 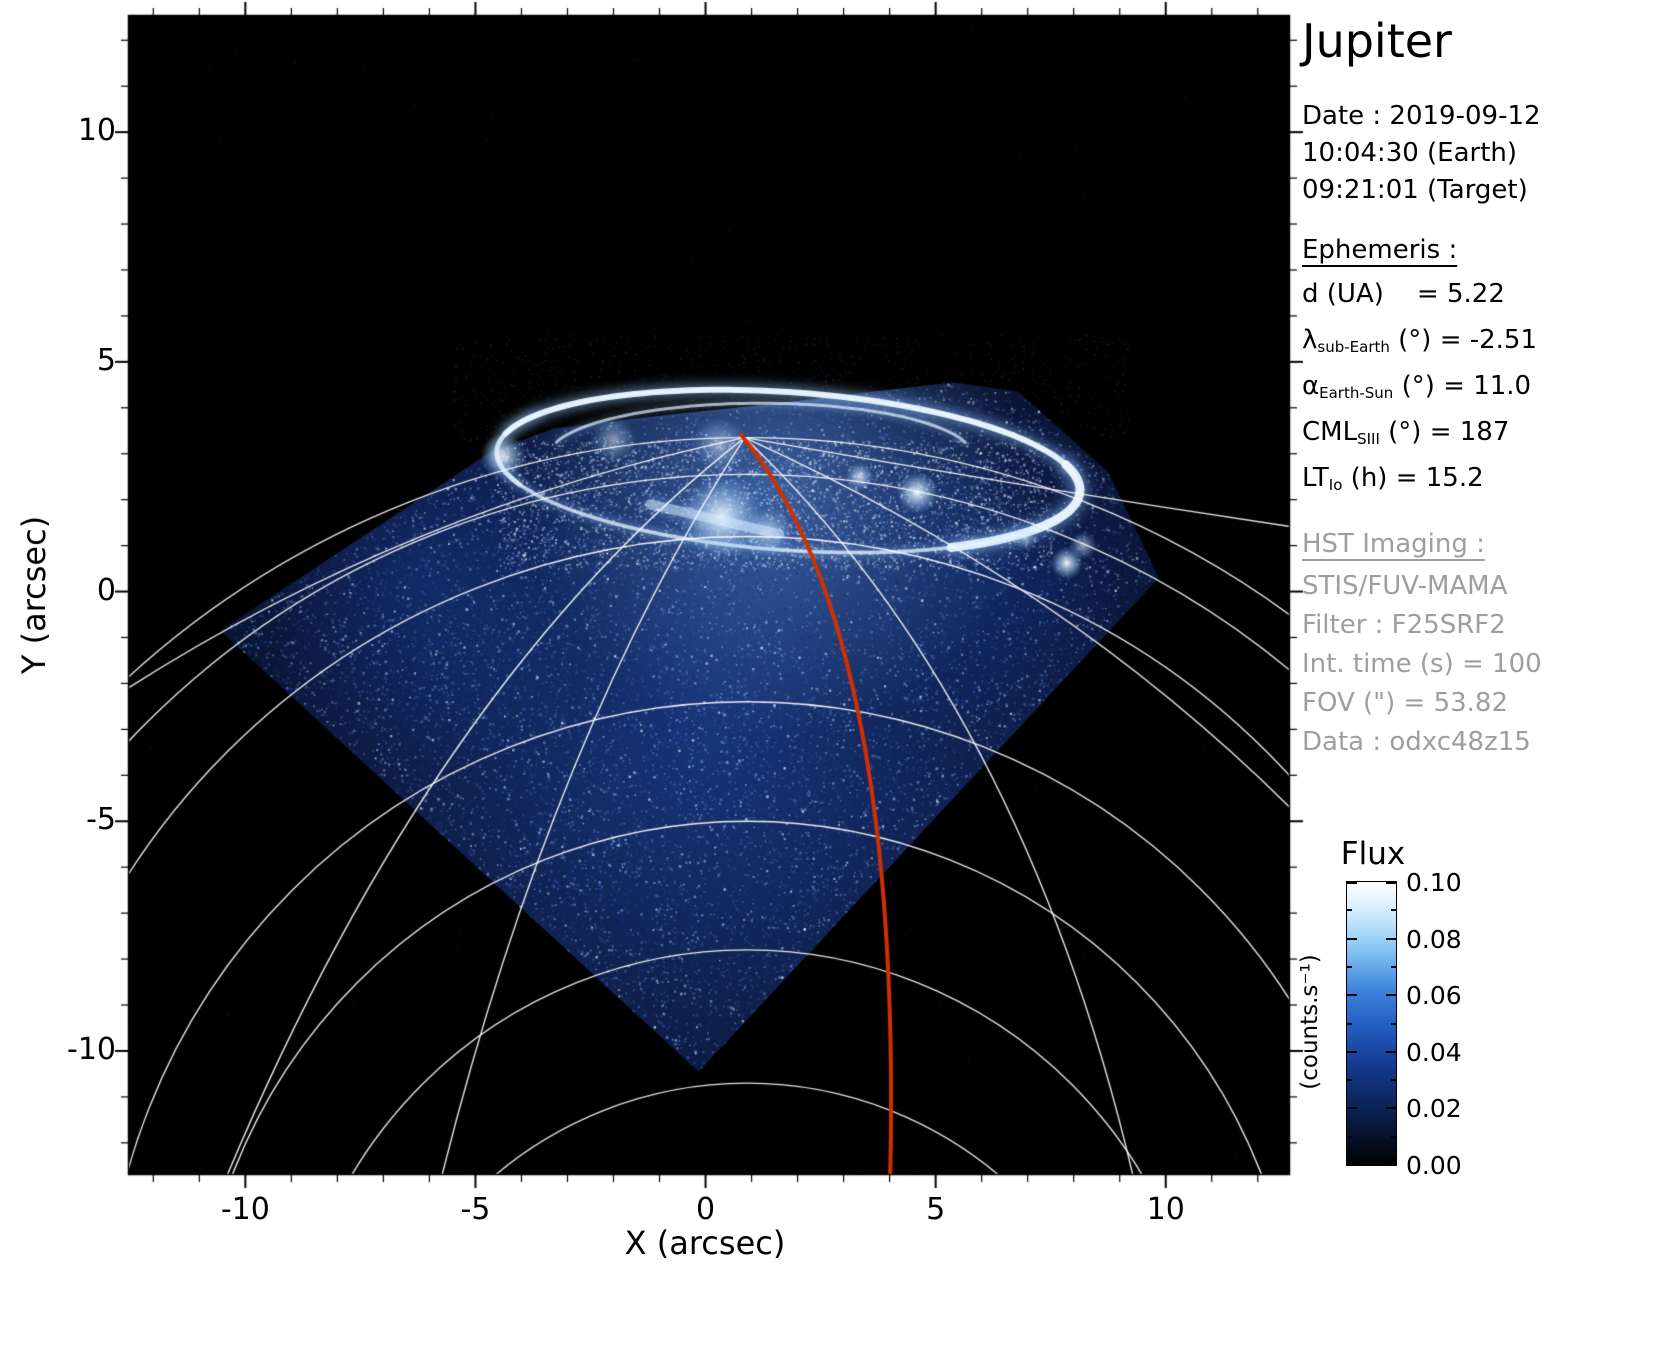 I want to click on x-tick-label: 5, so click(x=936, y=1209).